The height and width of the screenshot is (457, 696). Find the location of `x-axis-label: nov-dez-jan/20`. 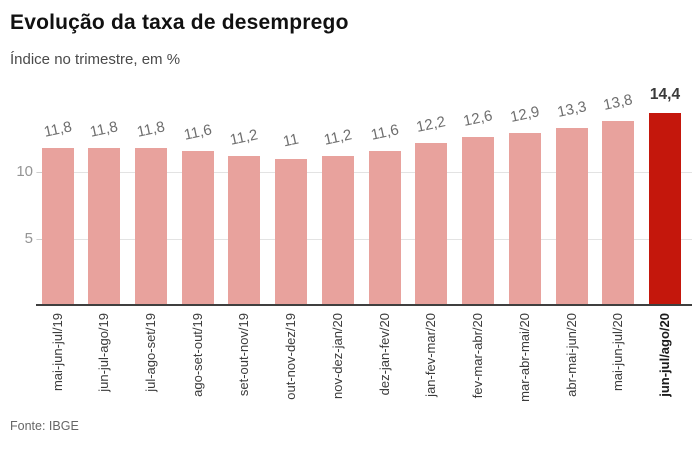

x-axis-label: nov-dez-jan/20 is located at coordinates (337, 356).